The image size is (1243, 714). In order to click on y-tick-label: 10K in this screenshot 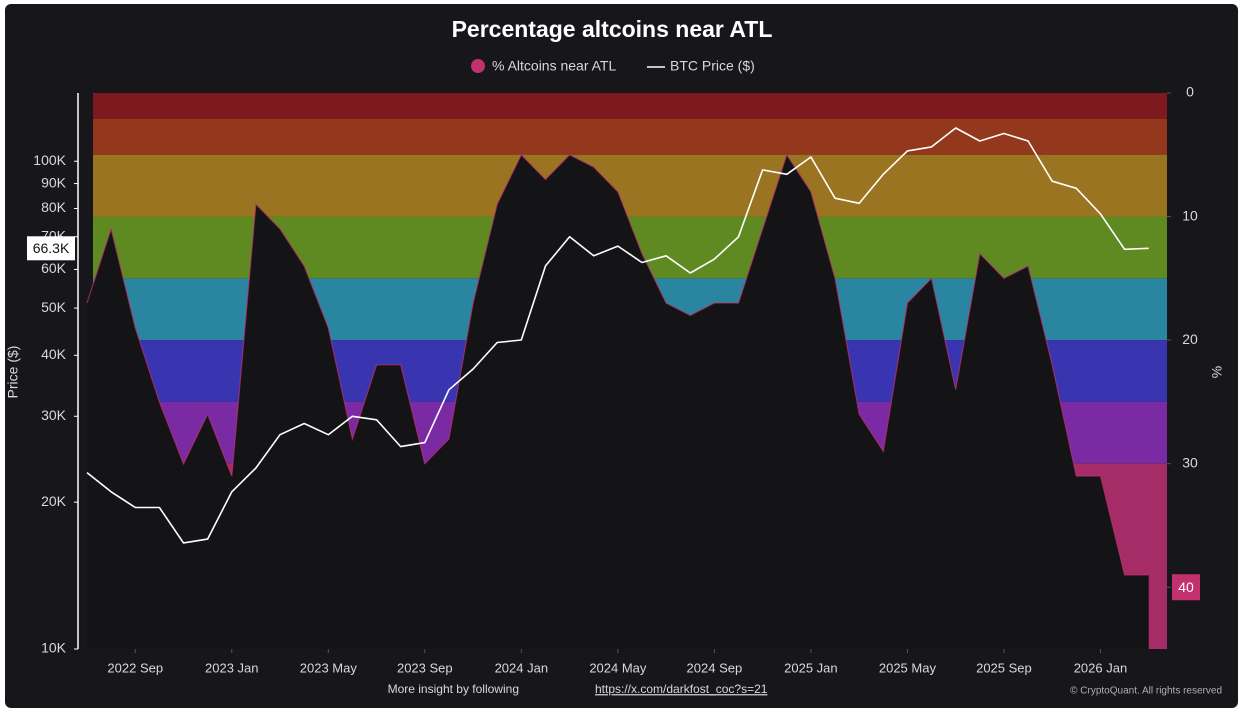, I will do `click(54, 648)`.